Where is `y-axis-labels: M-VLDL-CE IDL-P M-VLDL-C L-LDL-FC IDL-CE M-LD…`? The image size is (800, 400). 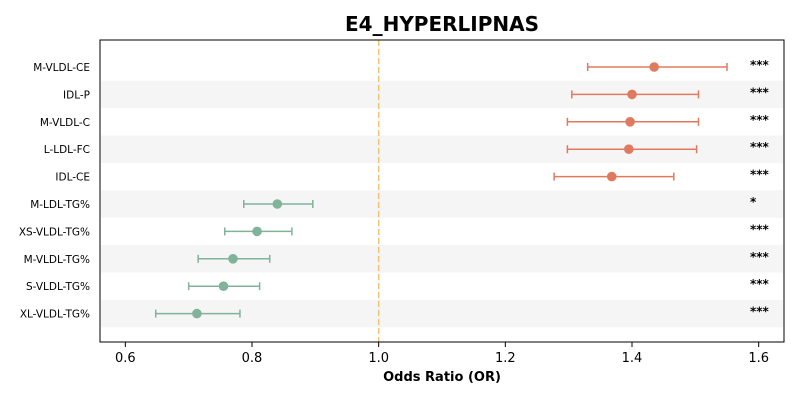 y-axis-labels: M-VLDL-CE IDL-P M-VLDL-C L-LDL-FC IDL-CE M-LD… is located at coordinates (54, 191).